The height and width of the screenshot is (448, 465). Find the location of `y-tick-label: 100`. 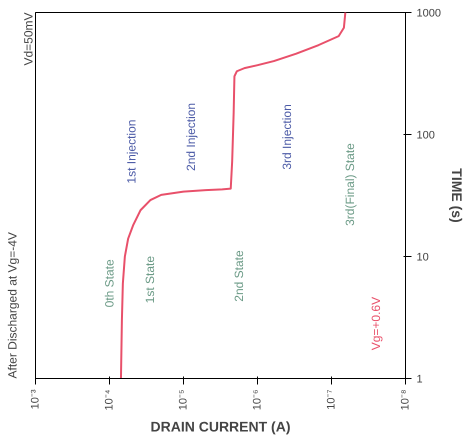

y-tick-label: 100 is located at coordinates (425, 136).